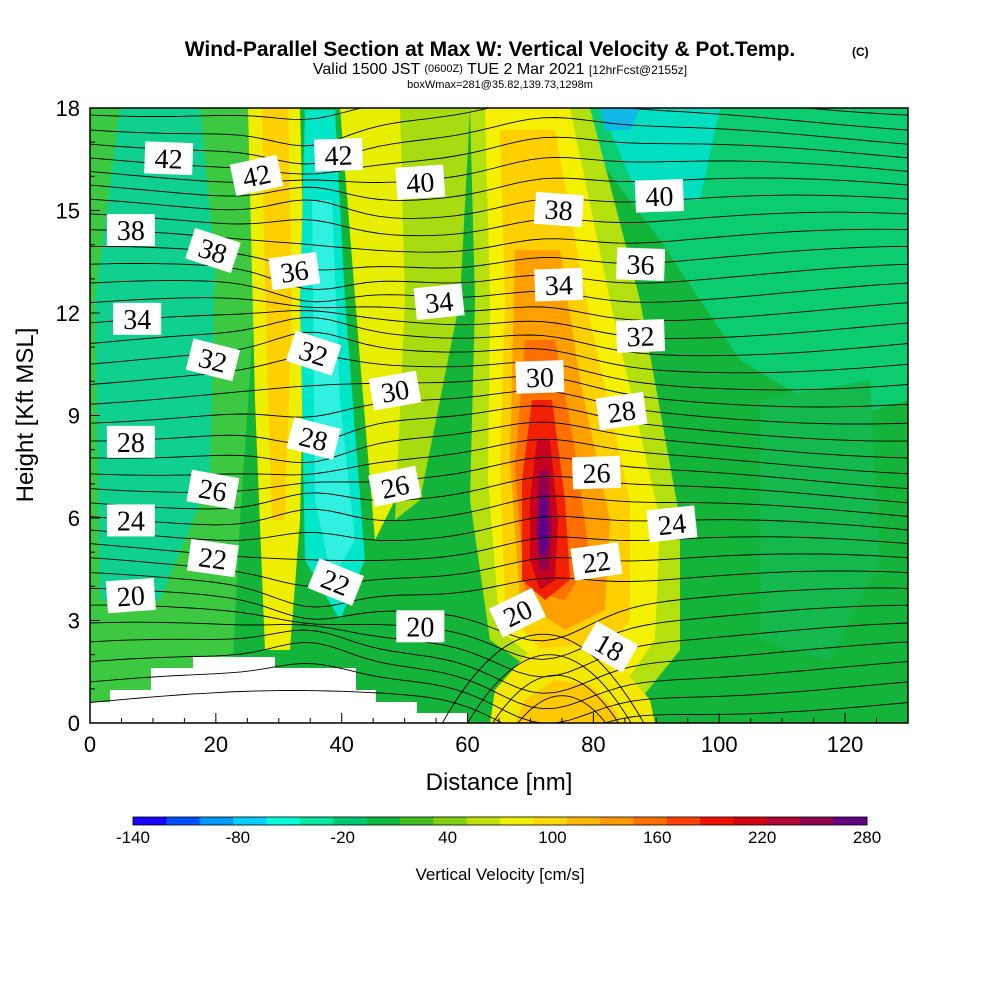  I want to click on contour-label: 36, so click(294, 271).